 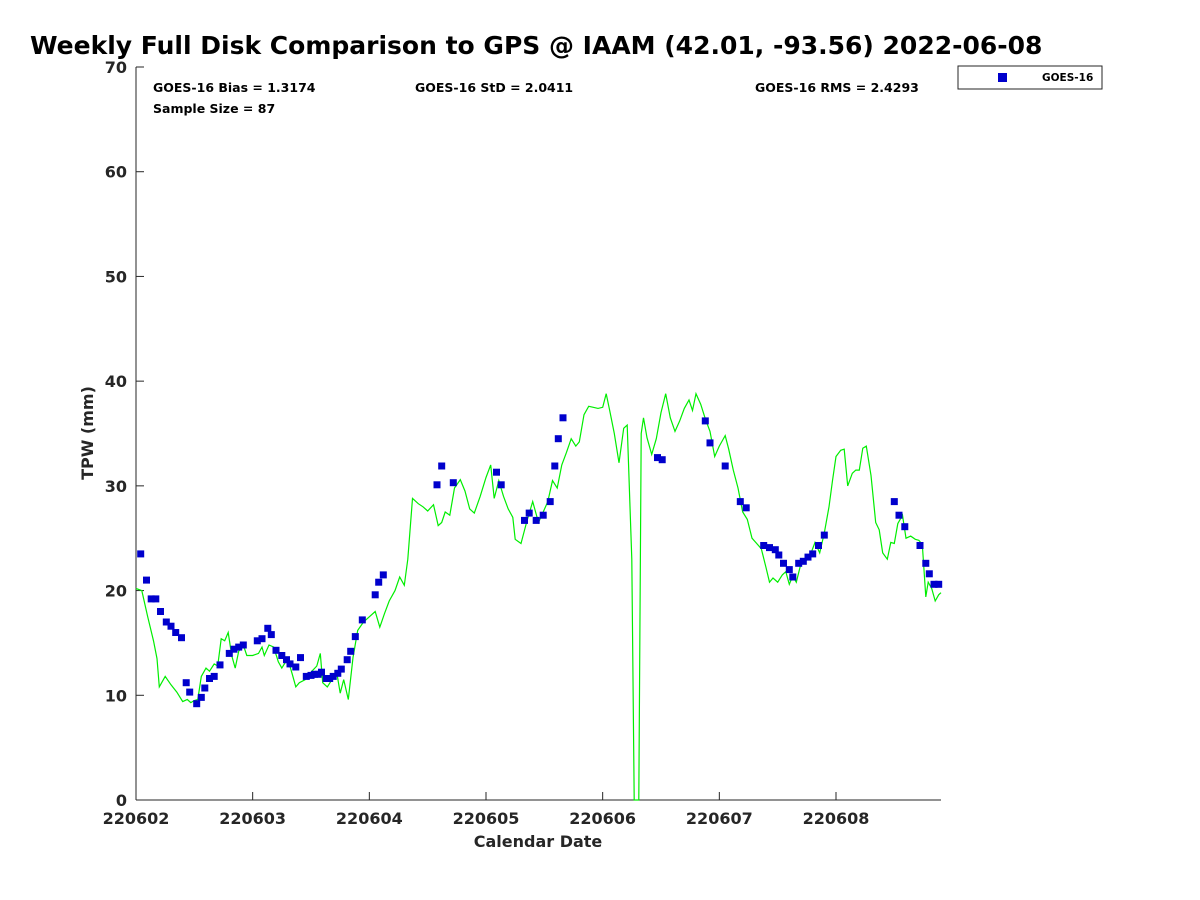 What do you see at coordinates (234, 87) in the screenshot?
I see `bias-stat: GOES-16 Bias = 1.3174` at bounding box center [234, 87].